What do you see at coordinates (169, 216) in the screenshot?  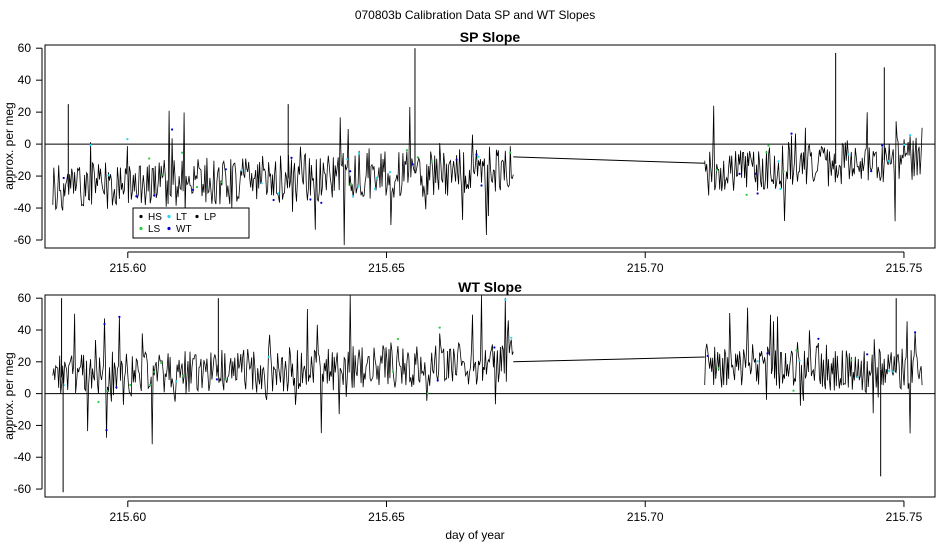 I see `legend-marker-lt` at bounding box center [169, 216].